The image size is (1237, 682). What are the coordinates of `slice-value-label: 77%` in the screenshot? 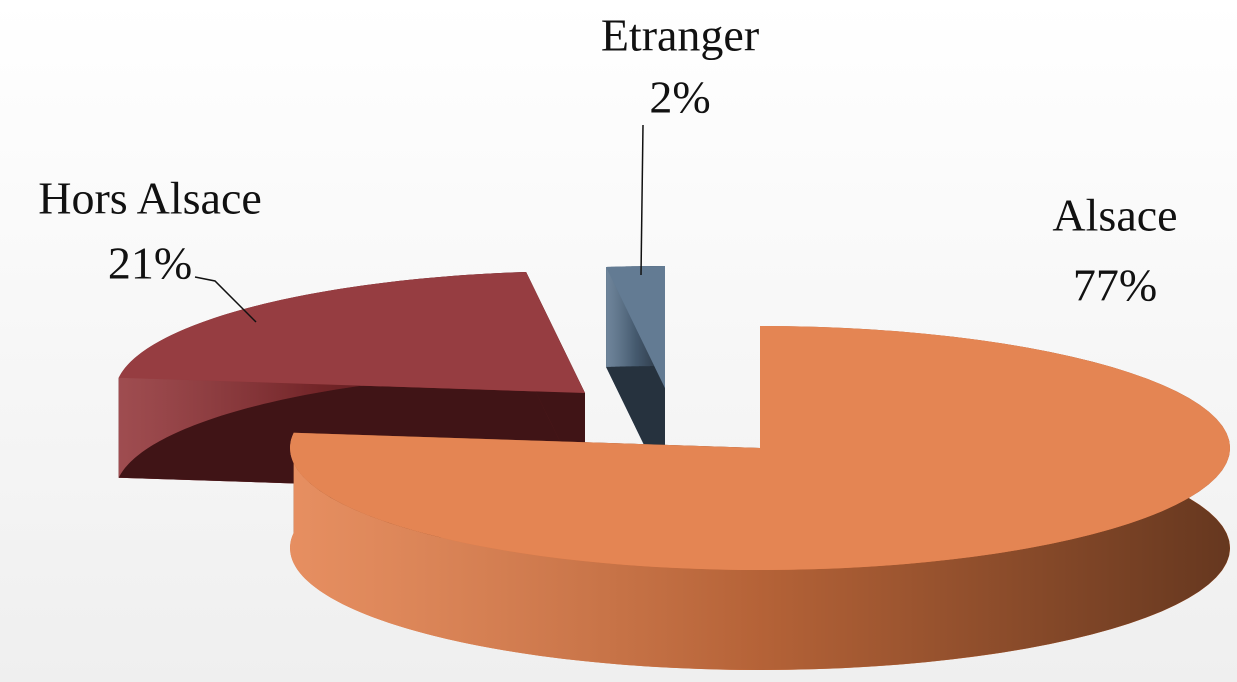 It's located at (1115, 285).